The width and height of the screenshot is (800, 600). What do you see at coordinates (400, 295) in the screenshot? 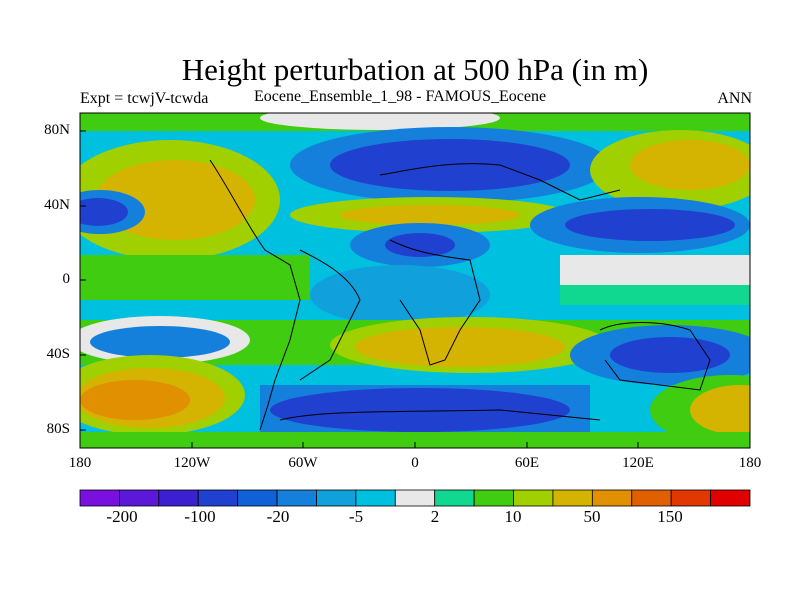
I see `tropical-light-blue` at bounding box center [400, 295].